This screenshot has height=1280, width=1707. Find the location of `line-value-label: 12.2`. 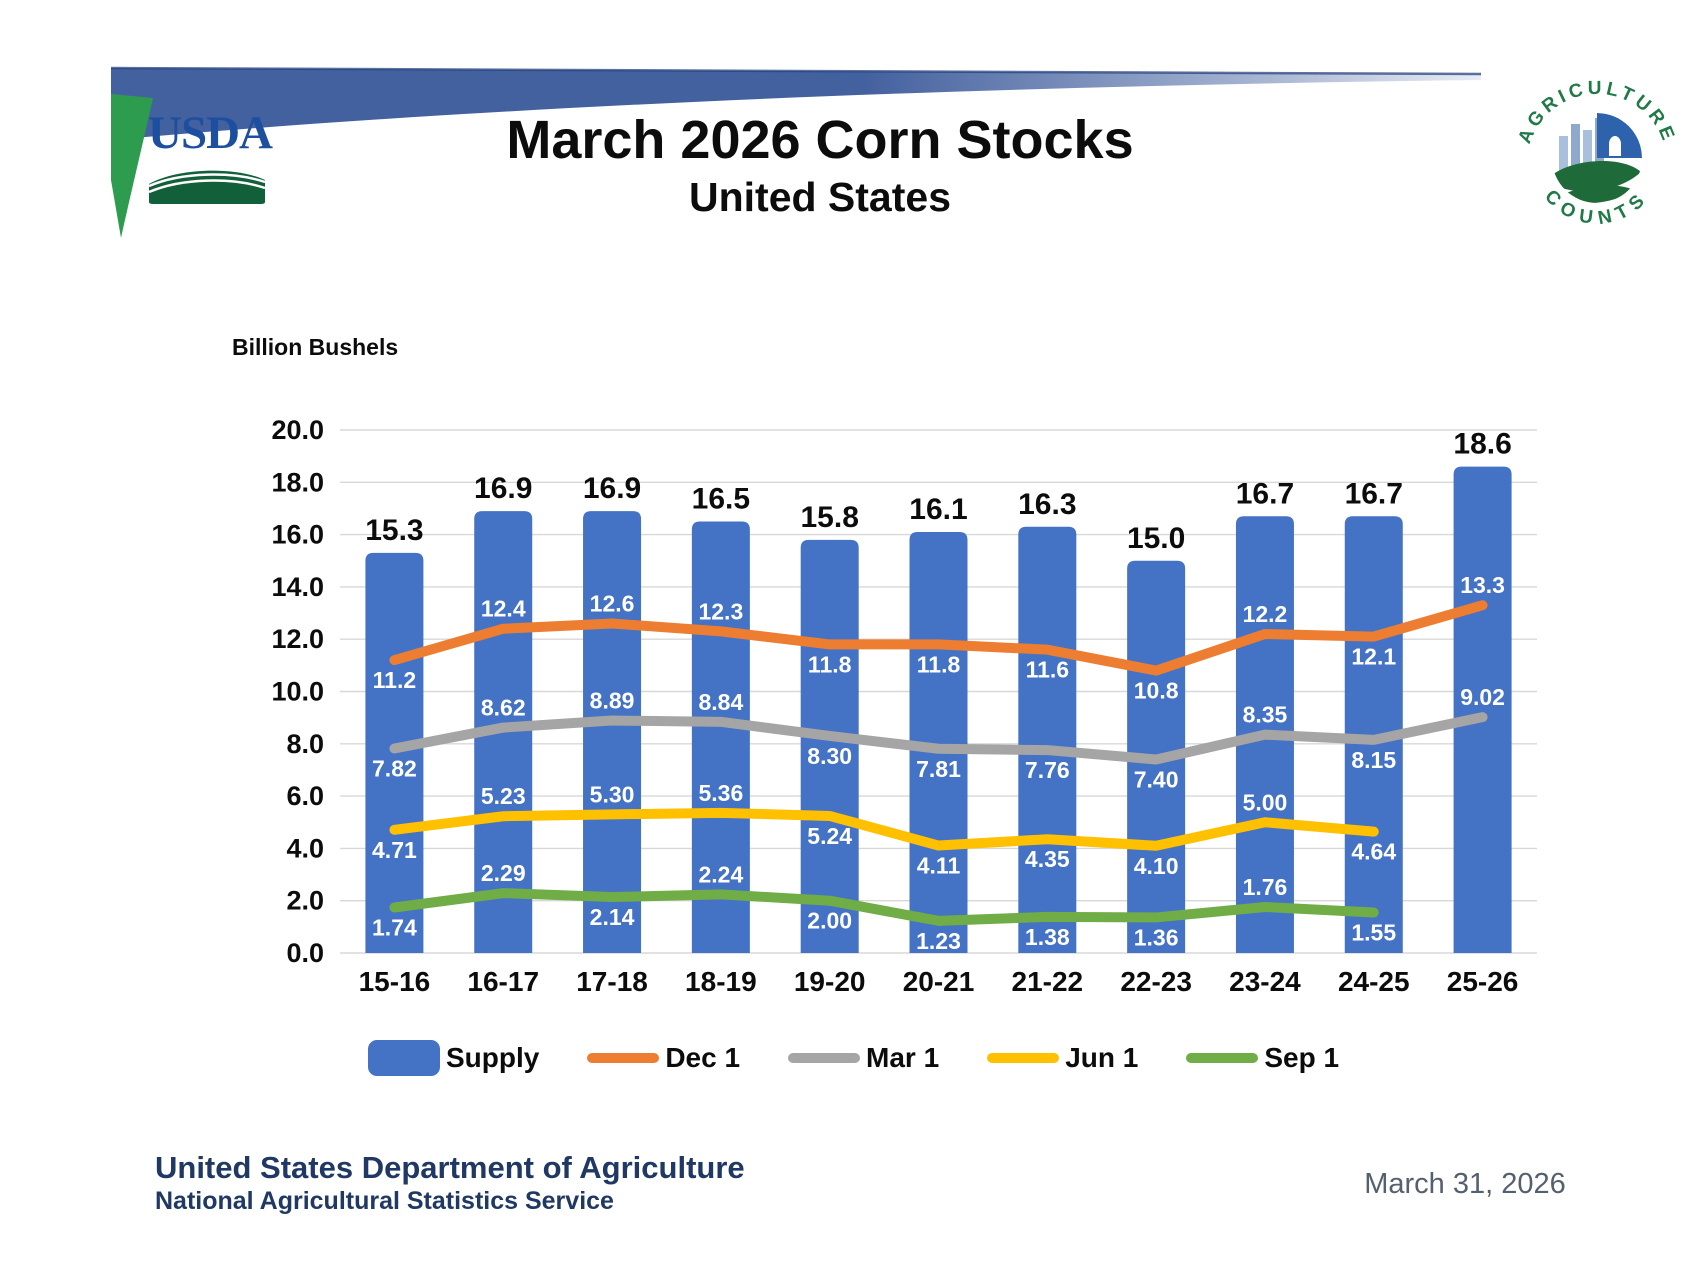

line-value-label: 12.2 is located at coordinates (1265, 614).